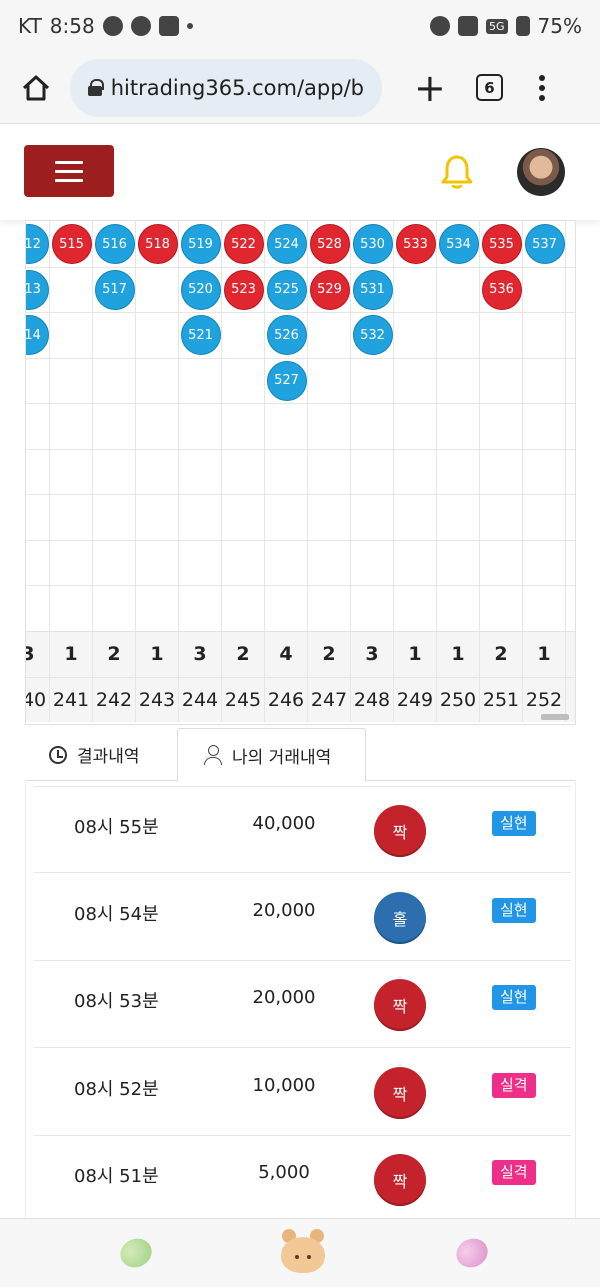  Describe the element at coordinates (157, 244) in the screenshot. I see `bead-red: 518` at that location.